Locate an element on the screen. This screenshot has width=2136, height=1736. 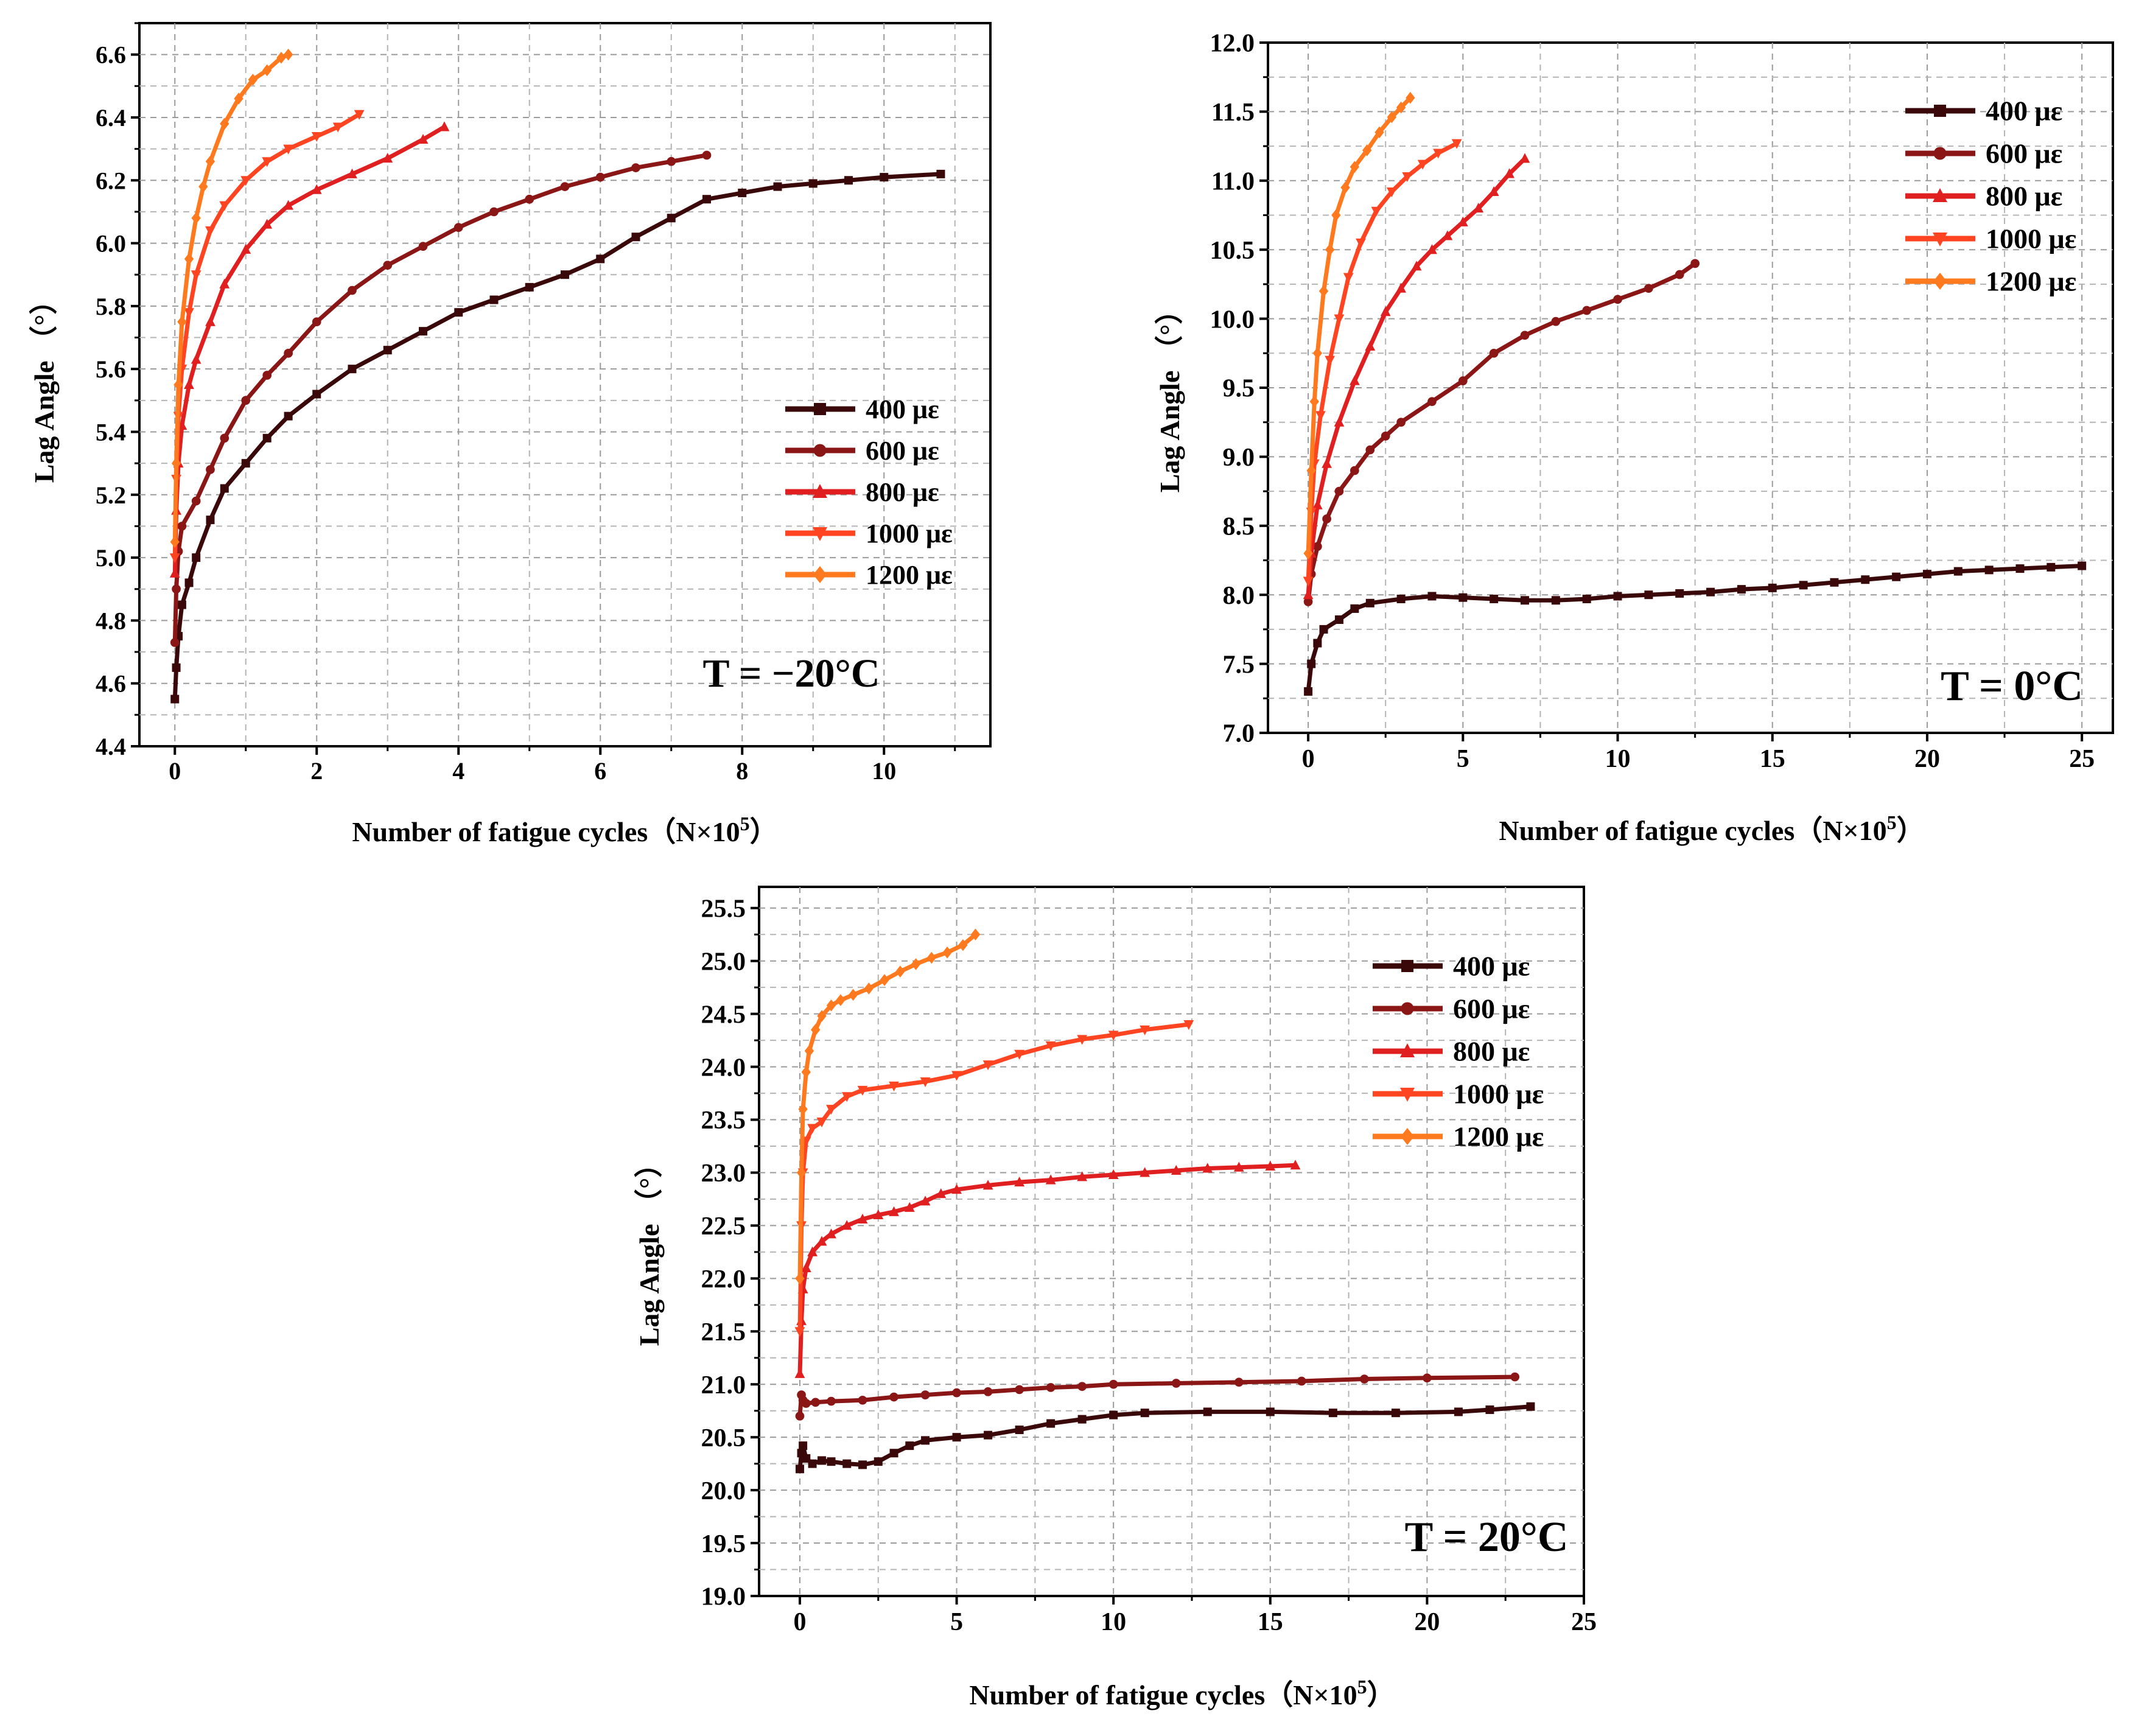
series-400-ue is located at coordinates (1165, 1438).